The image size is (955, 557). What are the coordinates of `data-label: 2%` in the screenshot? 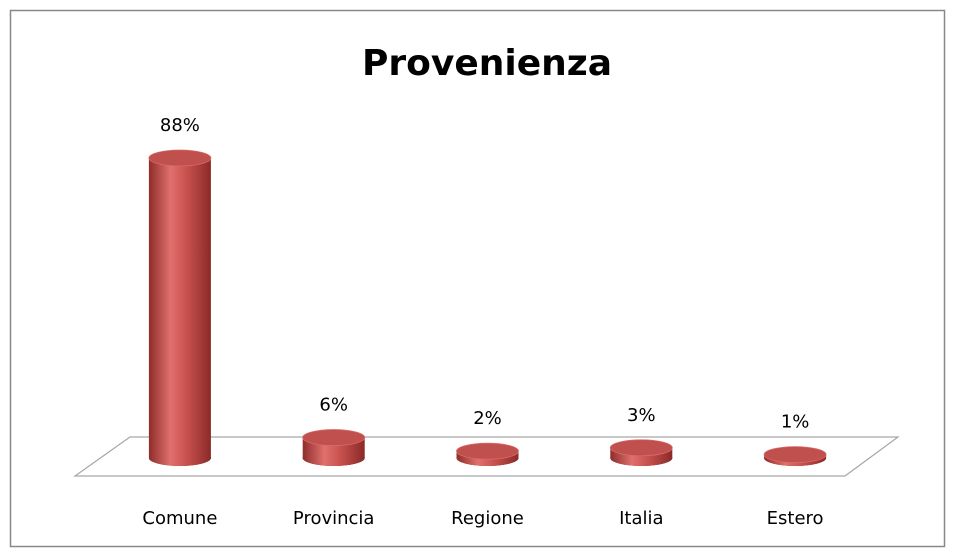 It's located at (487, 418).